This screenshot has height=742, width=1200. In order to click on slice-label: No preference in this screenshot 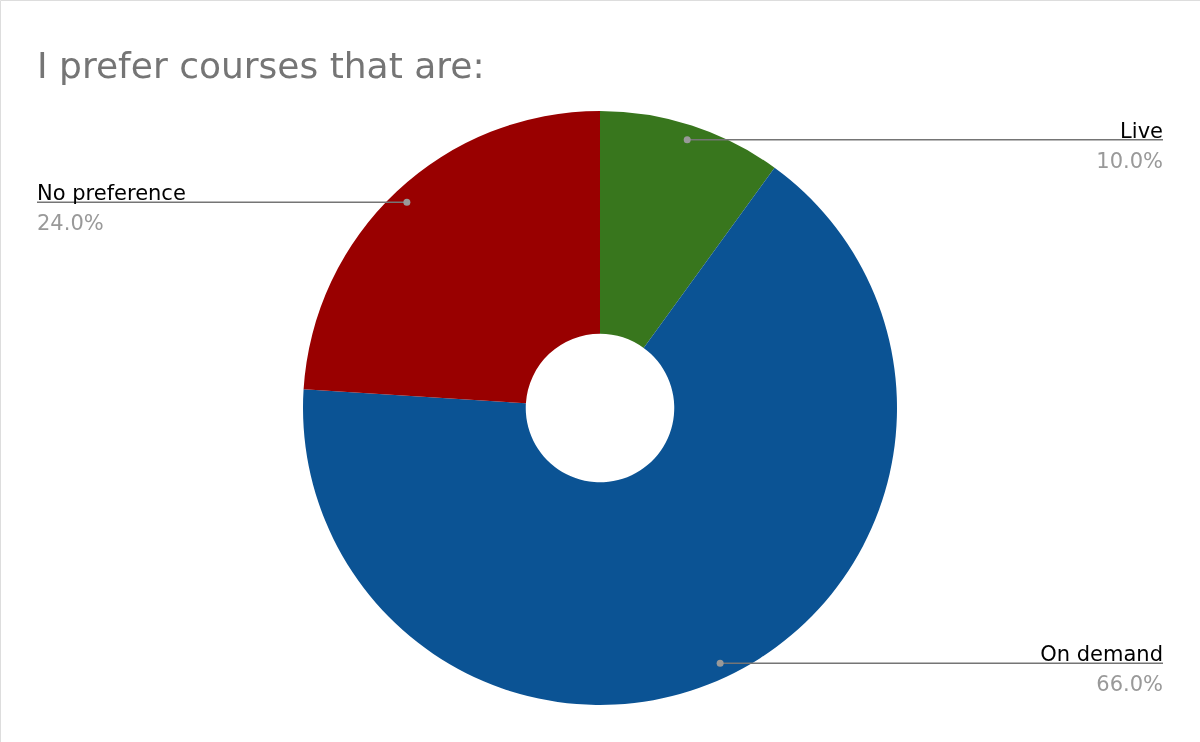, I will do `click(111, 193)`.